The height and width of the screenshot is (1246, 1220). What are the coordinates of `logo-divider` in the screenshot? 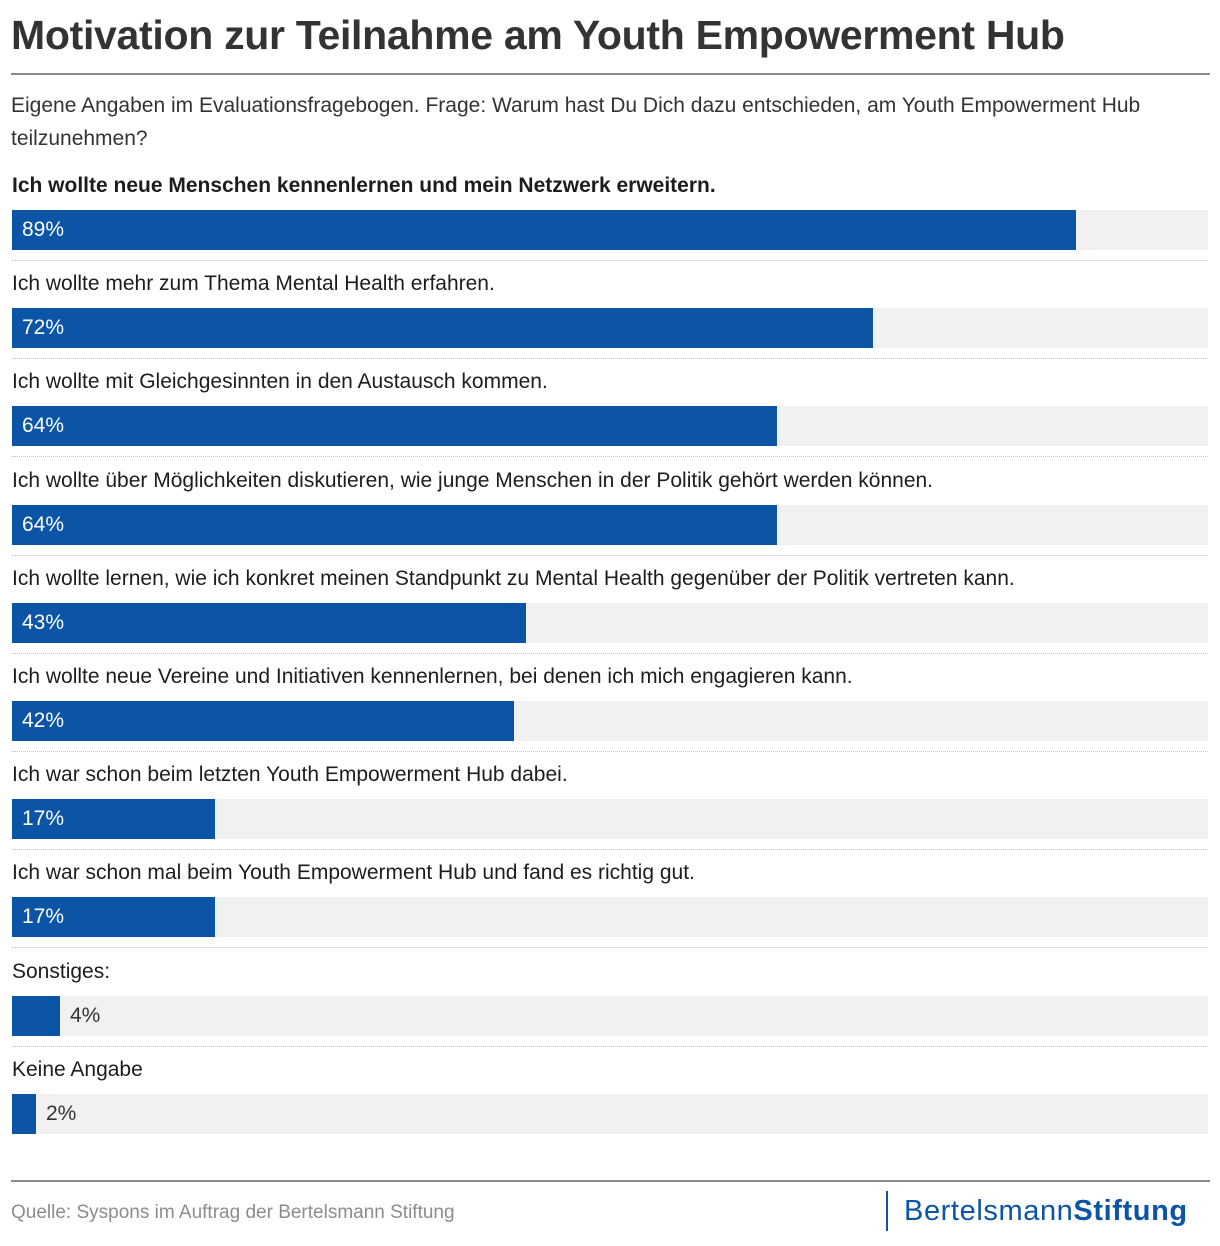 It's located at (887, 1211).